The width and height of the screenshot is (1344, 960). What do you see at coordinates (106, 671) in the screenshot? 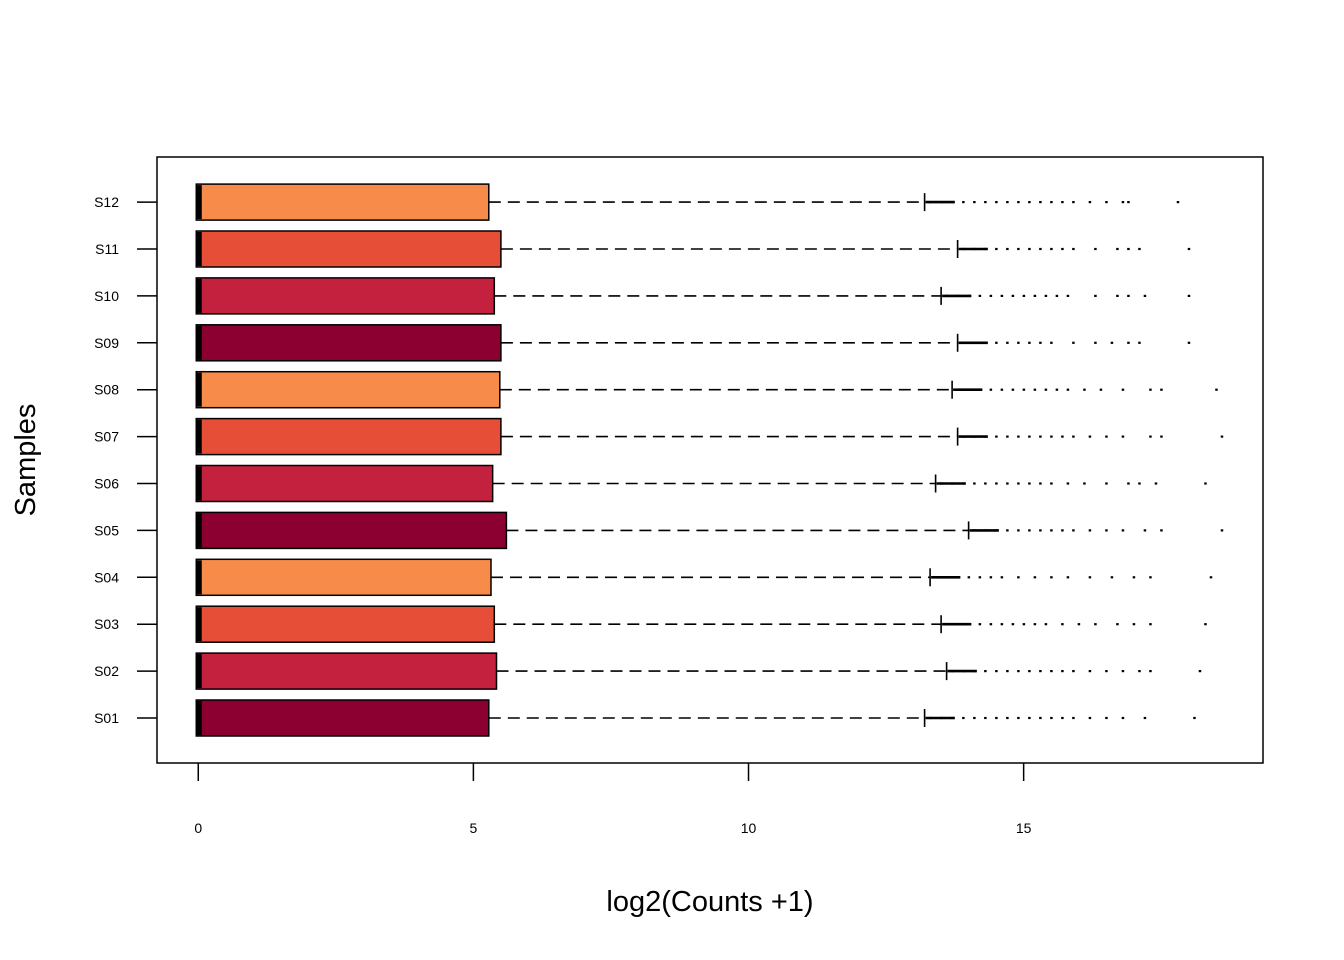
I see `y-tick-label: S02` at bounding box center [106, 671].